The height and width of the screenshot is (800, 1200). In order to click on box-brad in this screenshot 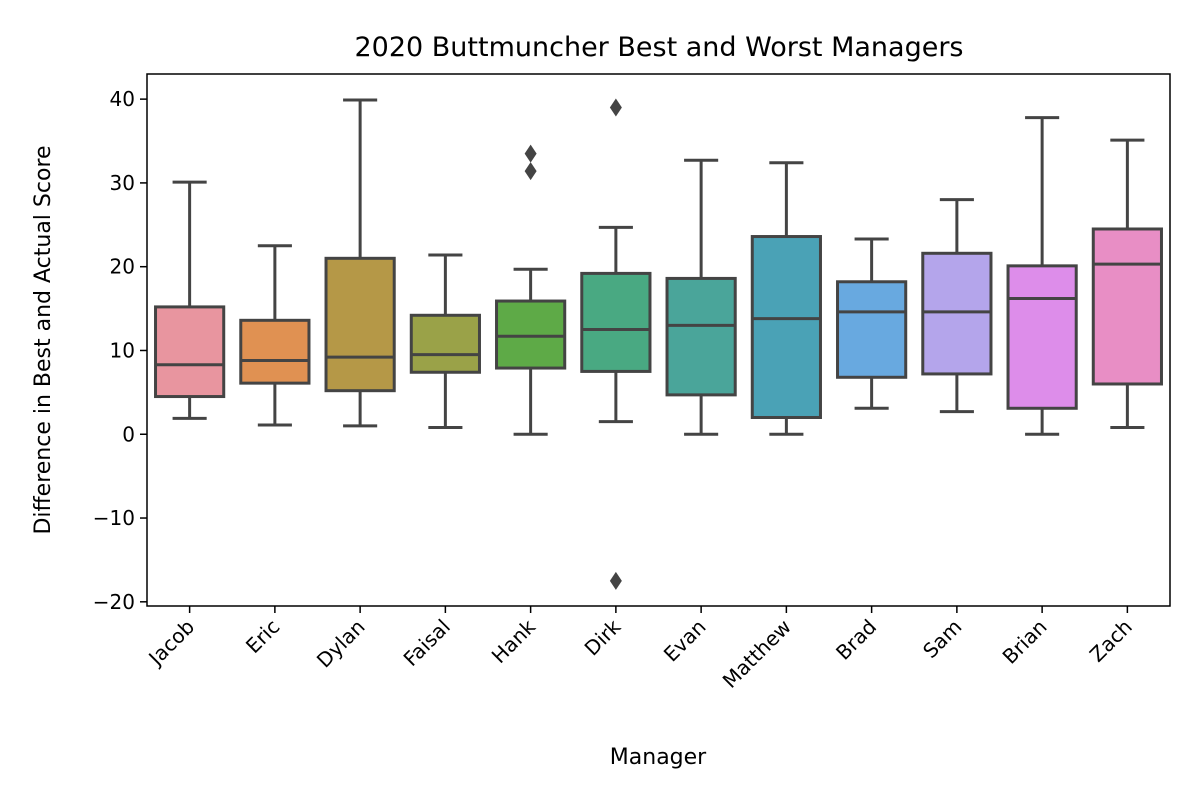, I will do `click(872, 323)`.